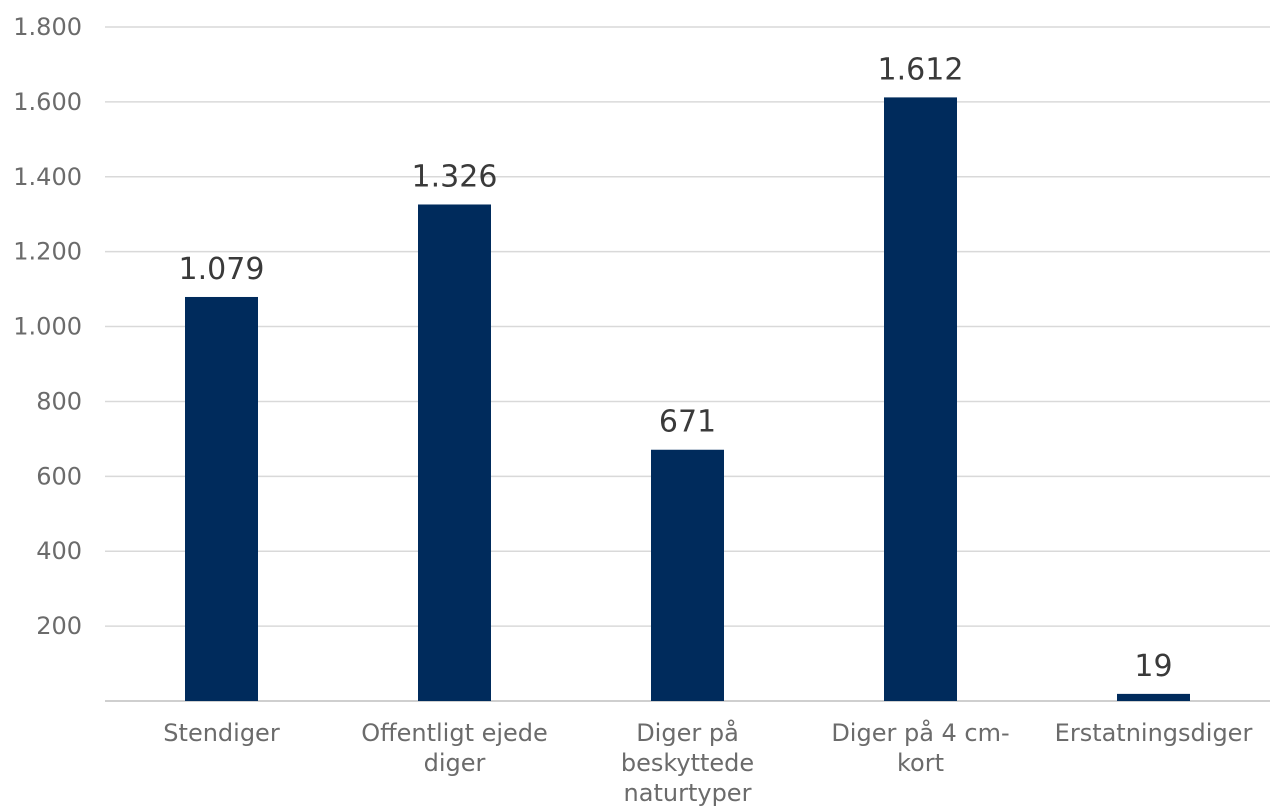 Image resolution: width=1270 pixels, height=810 pixels. I want to click on y-tick-label: 200, so click(59, 626).